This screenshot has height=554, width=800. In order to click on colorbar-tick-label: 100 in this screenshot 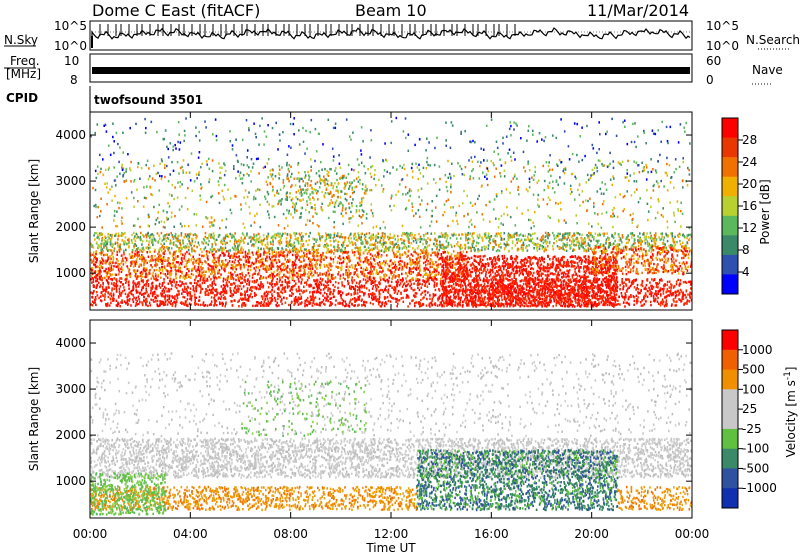, I will do `click(753, 389)`.